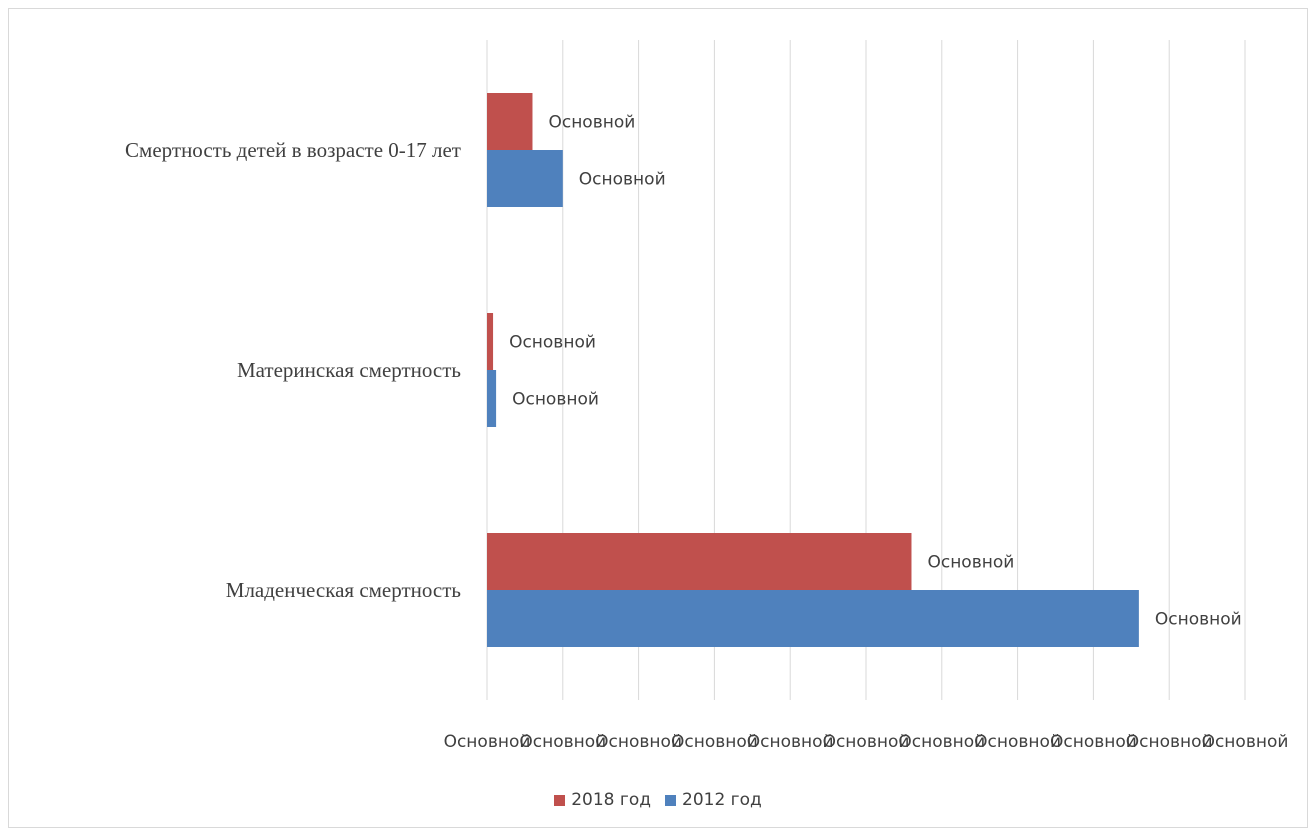 The width and height of the screenshot is (1316, 836). Describe the element at coordinates (343, 590) in the screenshot. I see `category-label: Младенческая смертность` at that location.